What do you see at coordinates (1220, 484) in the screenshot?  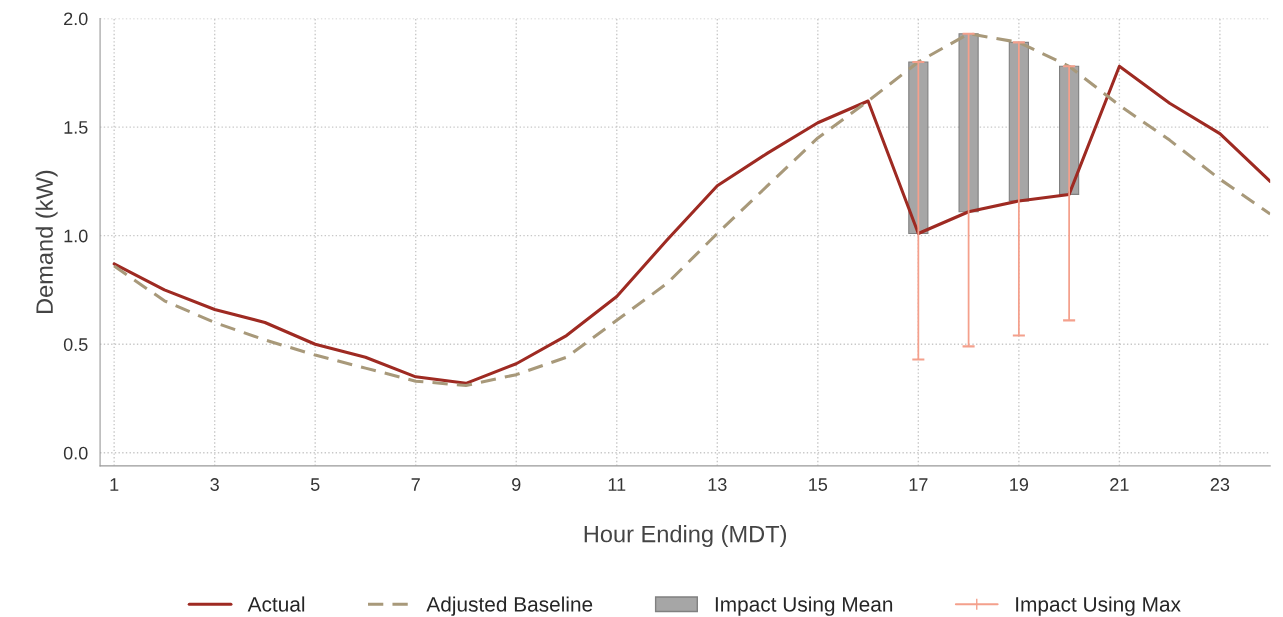 I see `x-tick-label: 23` at bounding box center [1220, 484].